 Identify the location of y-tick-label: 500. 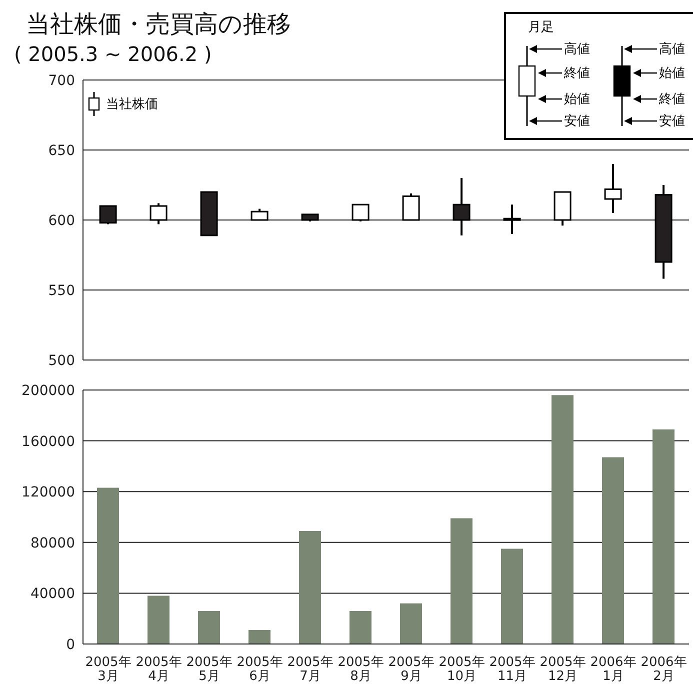
(61, 360).